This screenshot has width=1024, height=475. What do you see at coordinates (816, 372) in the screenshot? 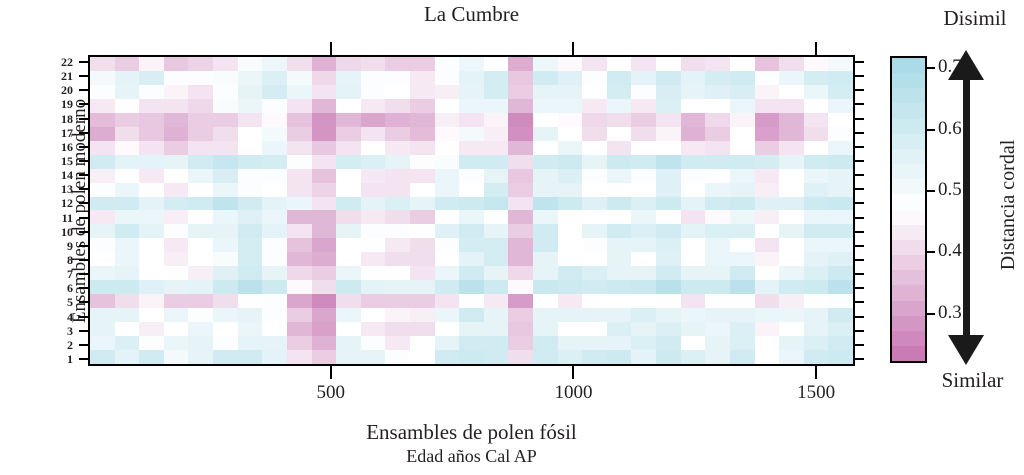
I see `x-tick-bottom` at bounding box center [816, 372].